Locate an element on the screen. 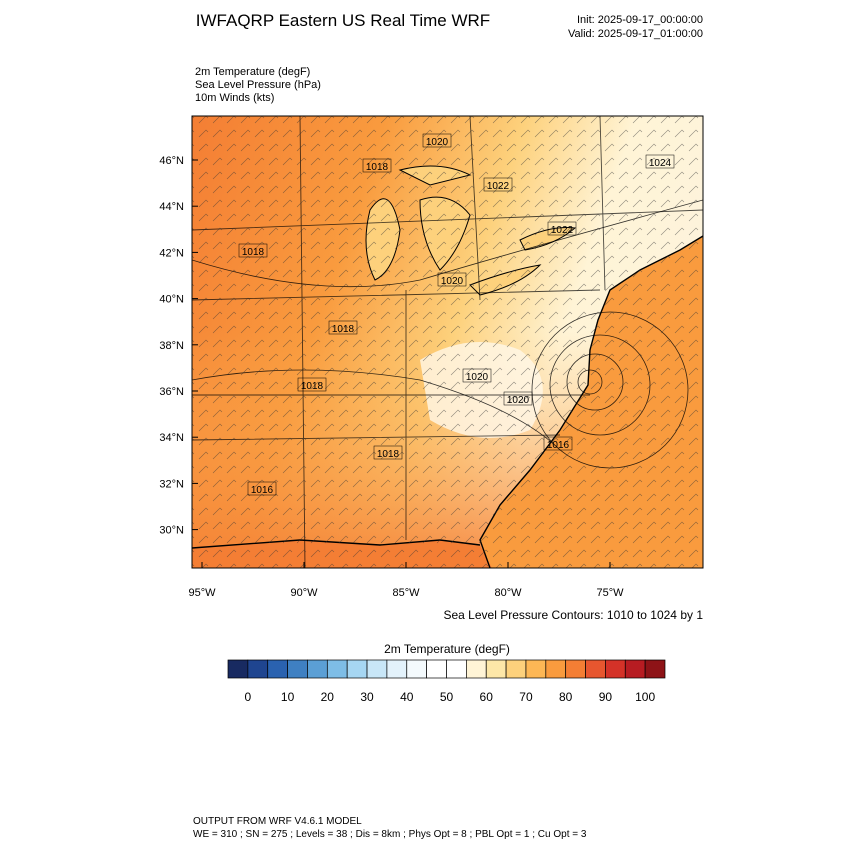 The width and height of the screenshot is (850, 850). field-label: Sea Level Pressure (hPa) is located at coordinates (258, 85).